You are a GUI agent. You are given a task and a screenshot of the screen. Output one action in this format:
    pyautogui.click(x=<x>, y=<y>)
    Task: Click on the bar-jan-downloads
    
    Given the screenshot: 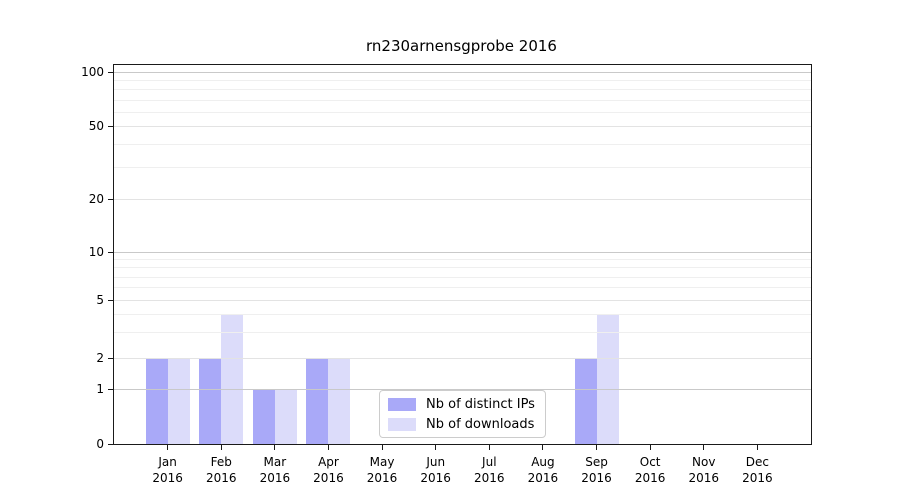 What is the action you would take?
    pyautogui.click(x=178, y=401)
    